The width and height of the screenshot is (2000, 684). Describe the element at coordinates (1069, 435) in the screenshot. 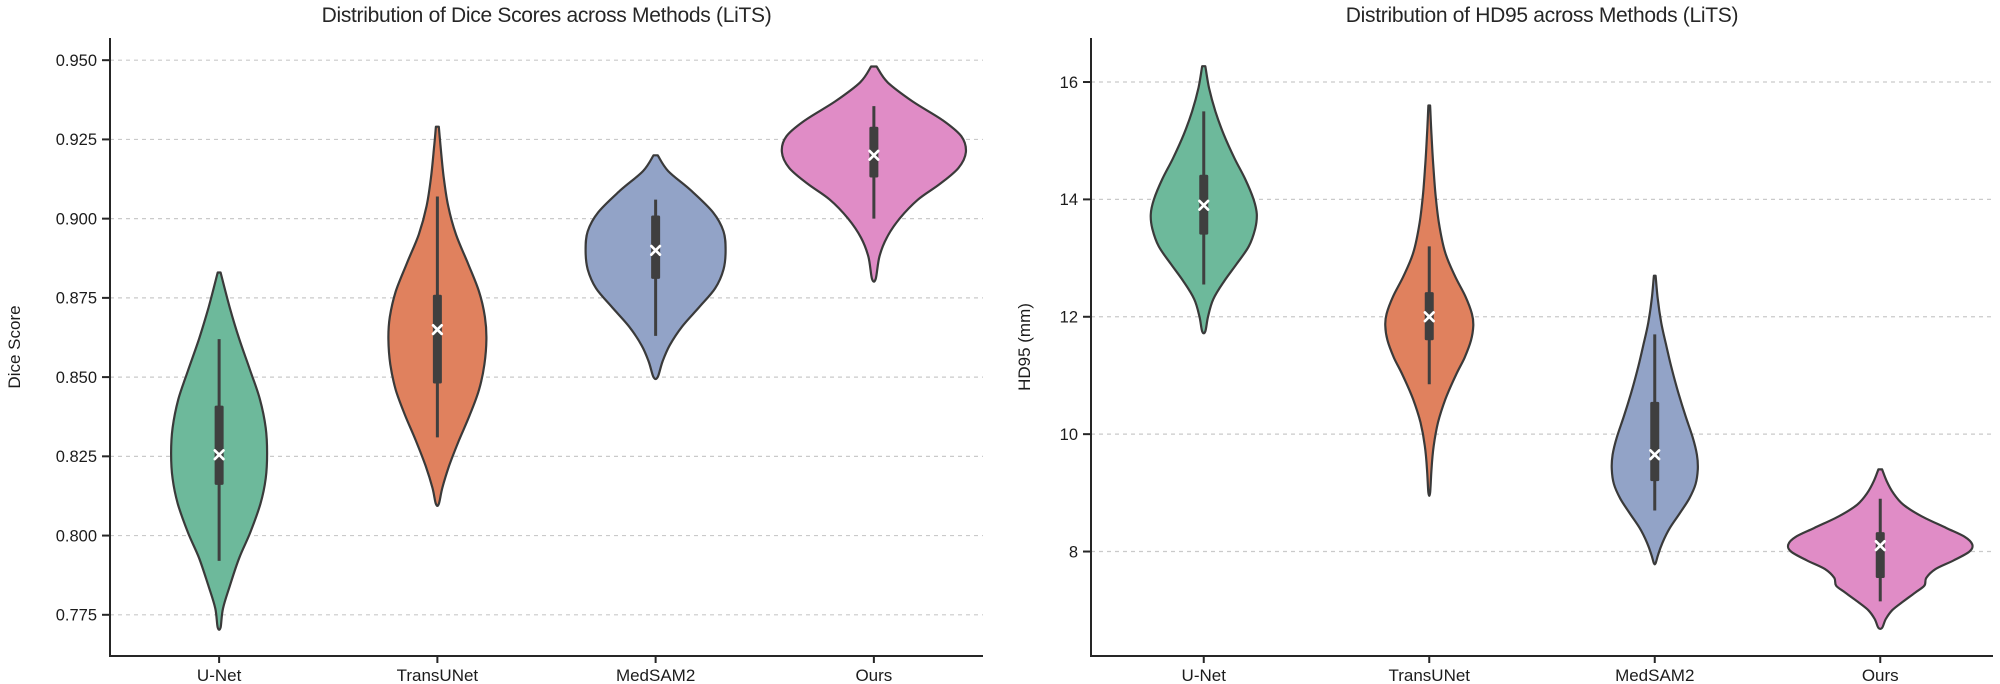

I see `y-tick-label: 10` at that location.